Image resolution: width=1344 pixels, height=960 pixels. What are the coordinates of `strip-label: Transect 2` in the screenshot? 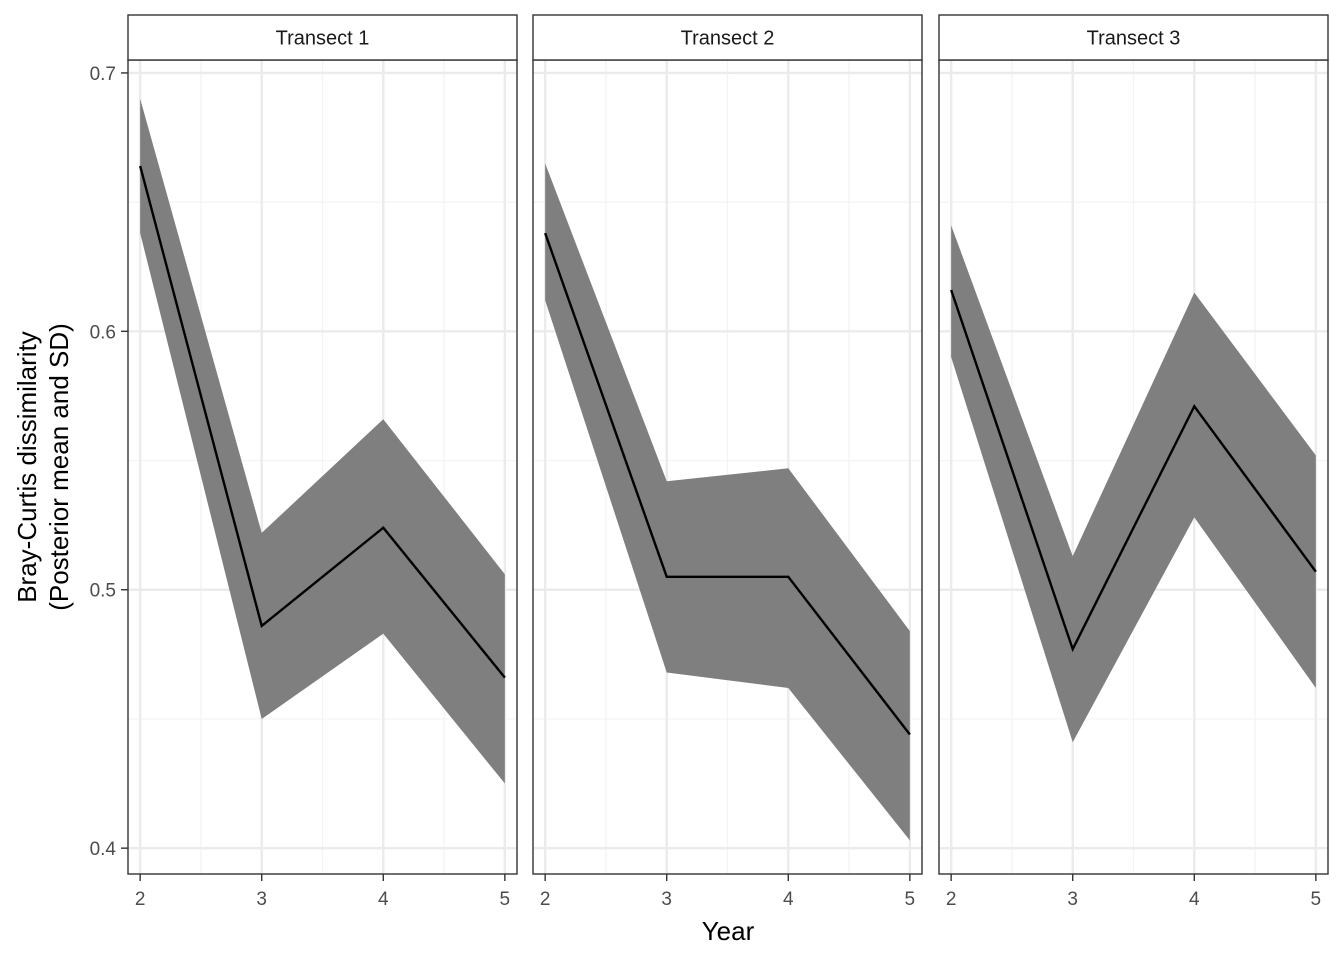 It's located at (728, 39).